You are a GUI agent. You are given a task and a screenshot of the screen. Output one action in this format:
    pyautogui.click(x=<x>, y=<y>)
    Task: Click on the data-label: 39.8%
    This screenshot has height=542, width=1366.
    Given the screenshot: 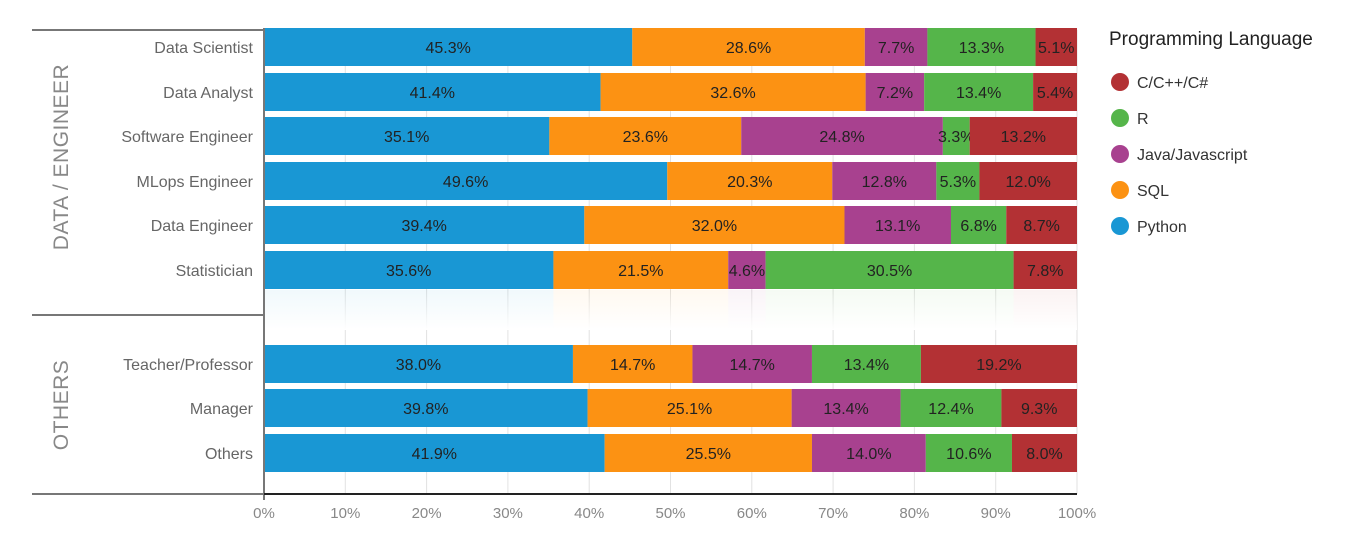 What is the action you would take?
    pyautogui.click(x=425, y=409)
    